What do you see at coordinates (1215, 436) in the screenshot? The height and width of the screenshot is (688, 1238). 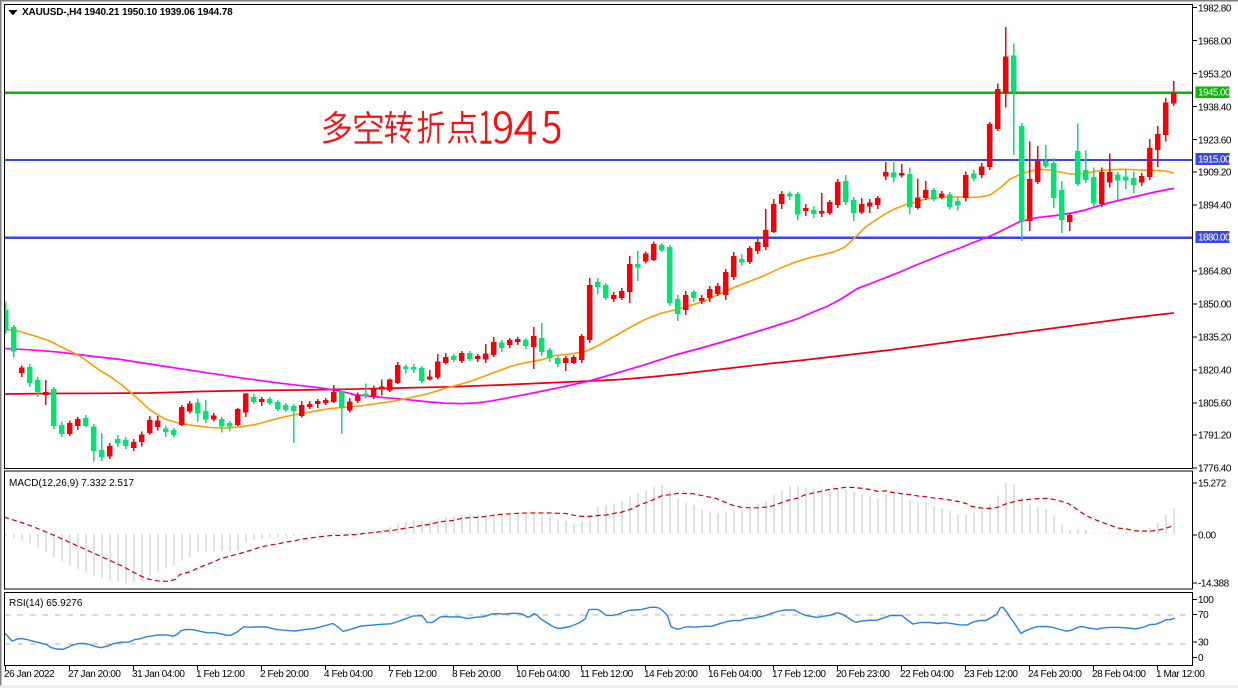 I see `svg-text: 1791.20` at bounding box center [1215, 436].